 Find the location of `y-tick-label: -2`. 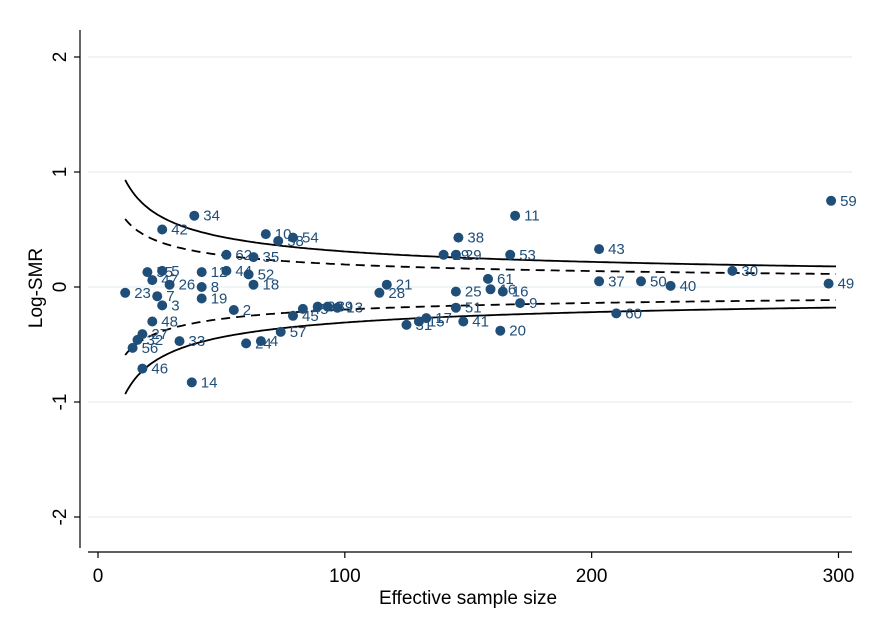

y-tick-label: -2 is located at coordinates (60, 517).